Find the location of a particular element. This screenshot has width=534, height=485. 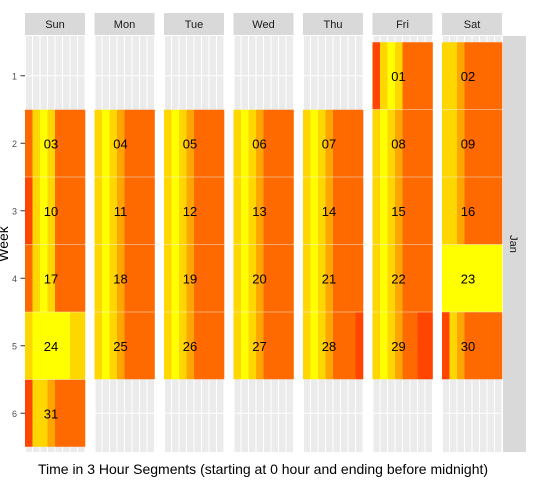

day-label: 29 is located at coordinates (398, 346).